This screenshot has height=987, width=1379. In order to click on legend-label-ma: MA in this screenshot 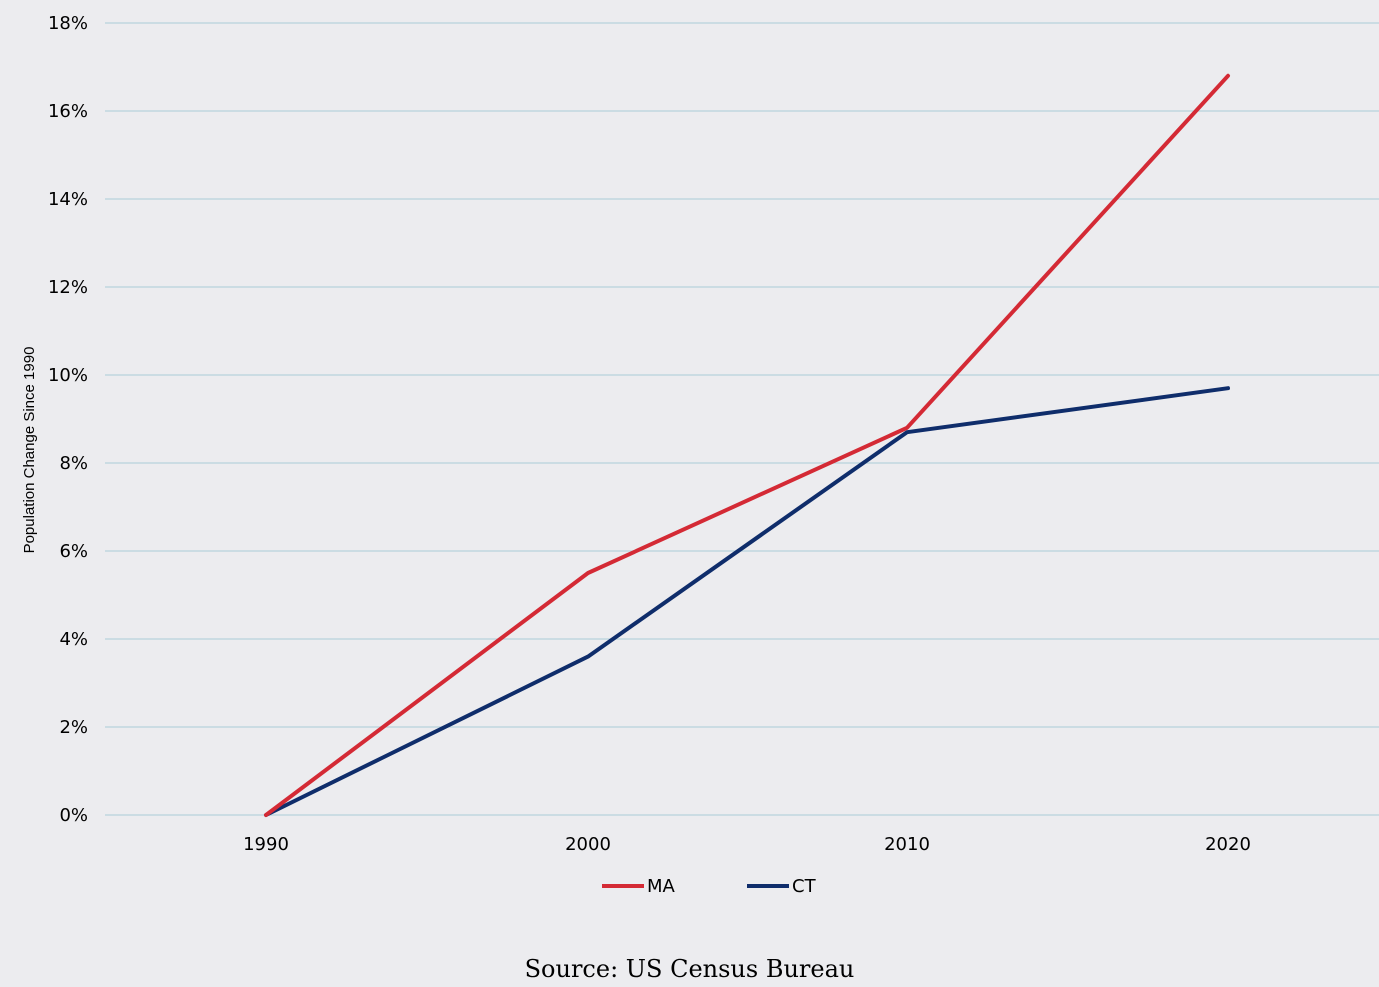, I will do `click(661, 886)`.